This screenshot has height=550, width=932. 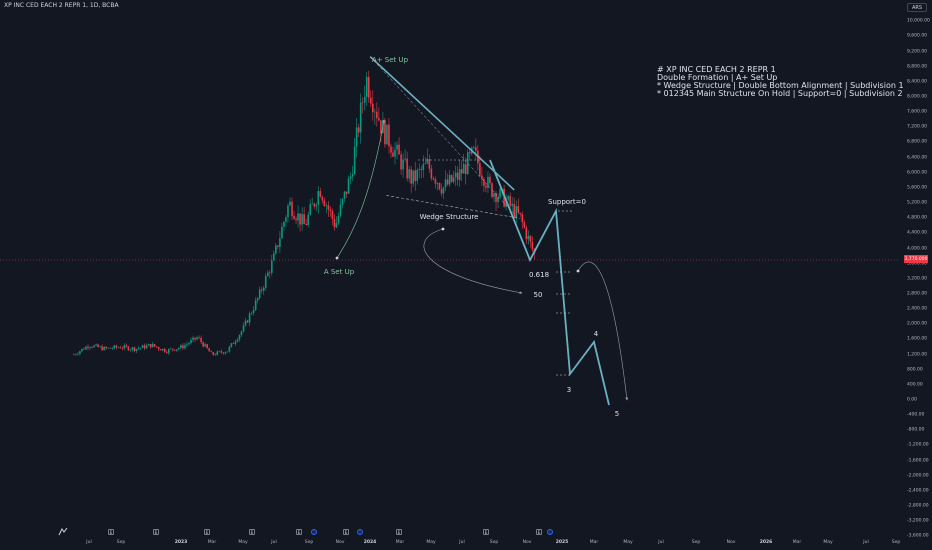 What do you see at coordinates (916, 259) in the screenshot?
I see `current-price-badge: 3,770.000` at bounding box center [916, 259].